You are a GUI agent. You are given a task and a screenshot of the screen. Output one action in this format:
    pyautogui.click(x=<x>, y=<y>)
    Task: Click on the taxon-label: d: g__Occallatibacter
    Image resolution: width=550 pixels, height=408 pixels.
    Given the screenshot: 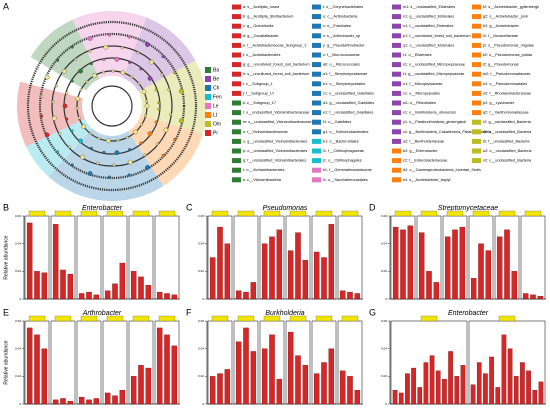 What is the action you would take?
    pyautogui.click(x=261, y=36)
    